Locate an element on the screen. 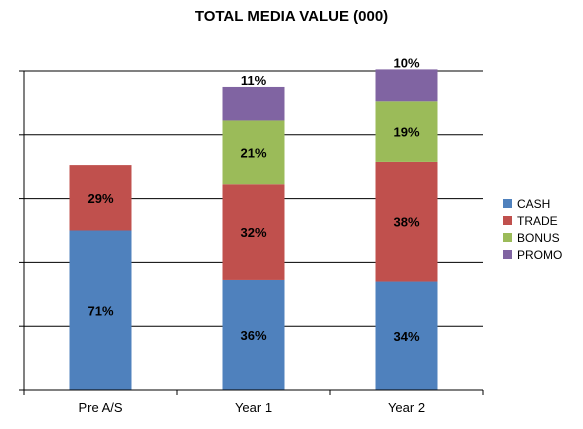 This screenshot has height=429, width=583. legend-item-promo: PROMO is located at coordinates (532, 254).